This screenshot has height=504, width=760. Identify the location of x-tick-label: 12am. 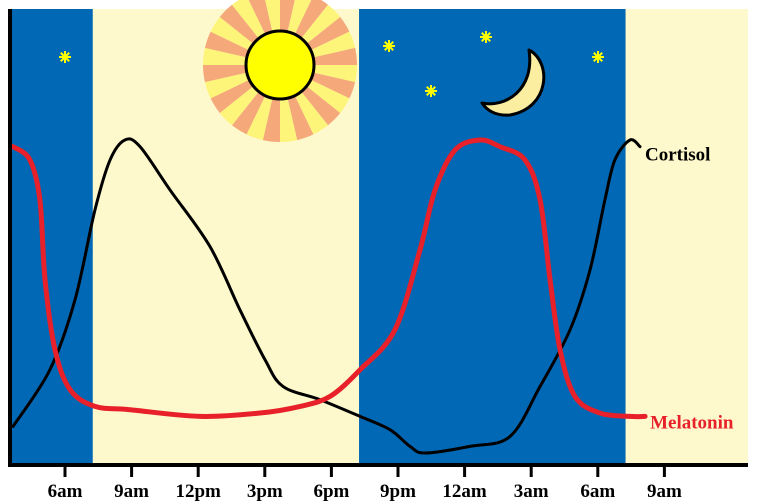
(464, 491).